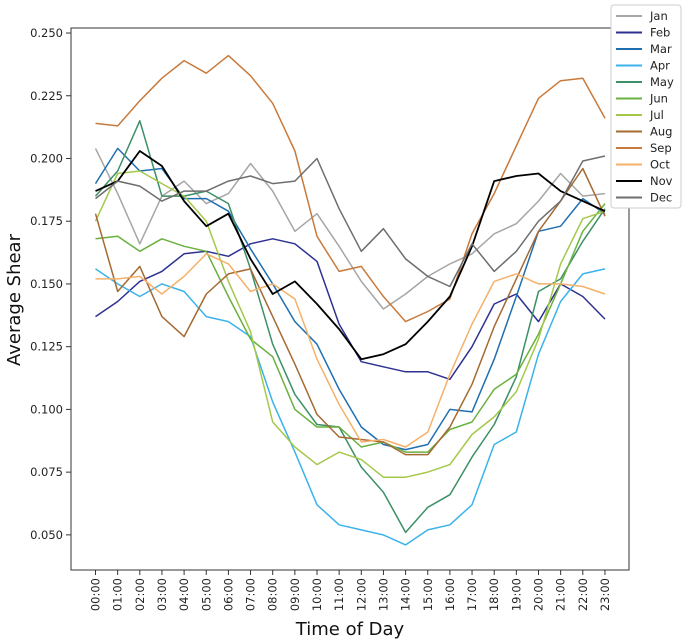  Describe the element at coordinates (184, 594) in the screenshot. I see `x-tick-label: 04:00` at that location.